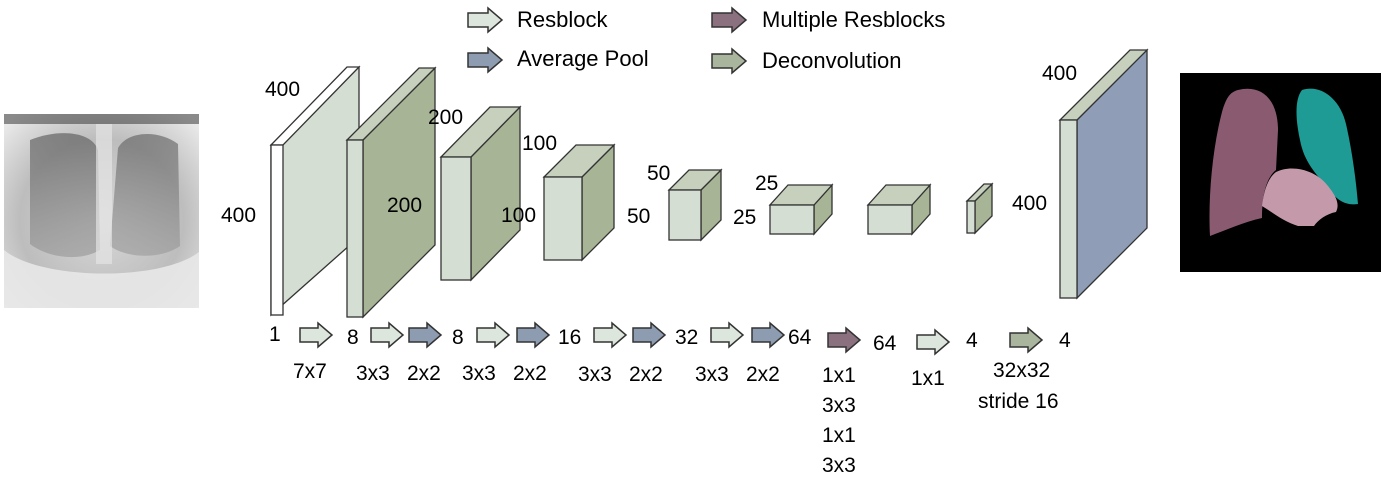 This screenshot has height=477, width=1400. Describe the element at coordinates (1029, 203) in the screenshot. I see `output-height-label: 400` at that location.